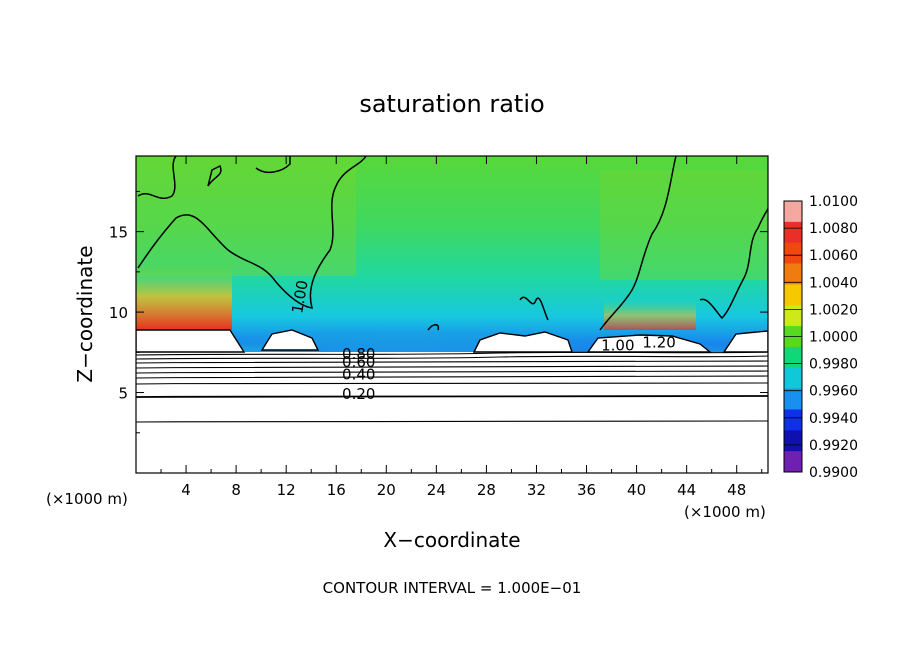 This screenshot has width=904, height=654. What do you see at coordinates (184, 296) in the screenshot?
I see `field-left-warm` at bounding box center [184, 296].